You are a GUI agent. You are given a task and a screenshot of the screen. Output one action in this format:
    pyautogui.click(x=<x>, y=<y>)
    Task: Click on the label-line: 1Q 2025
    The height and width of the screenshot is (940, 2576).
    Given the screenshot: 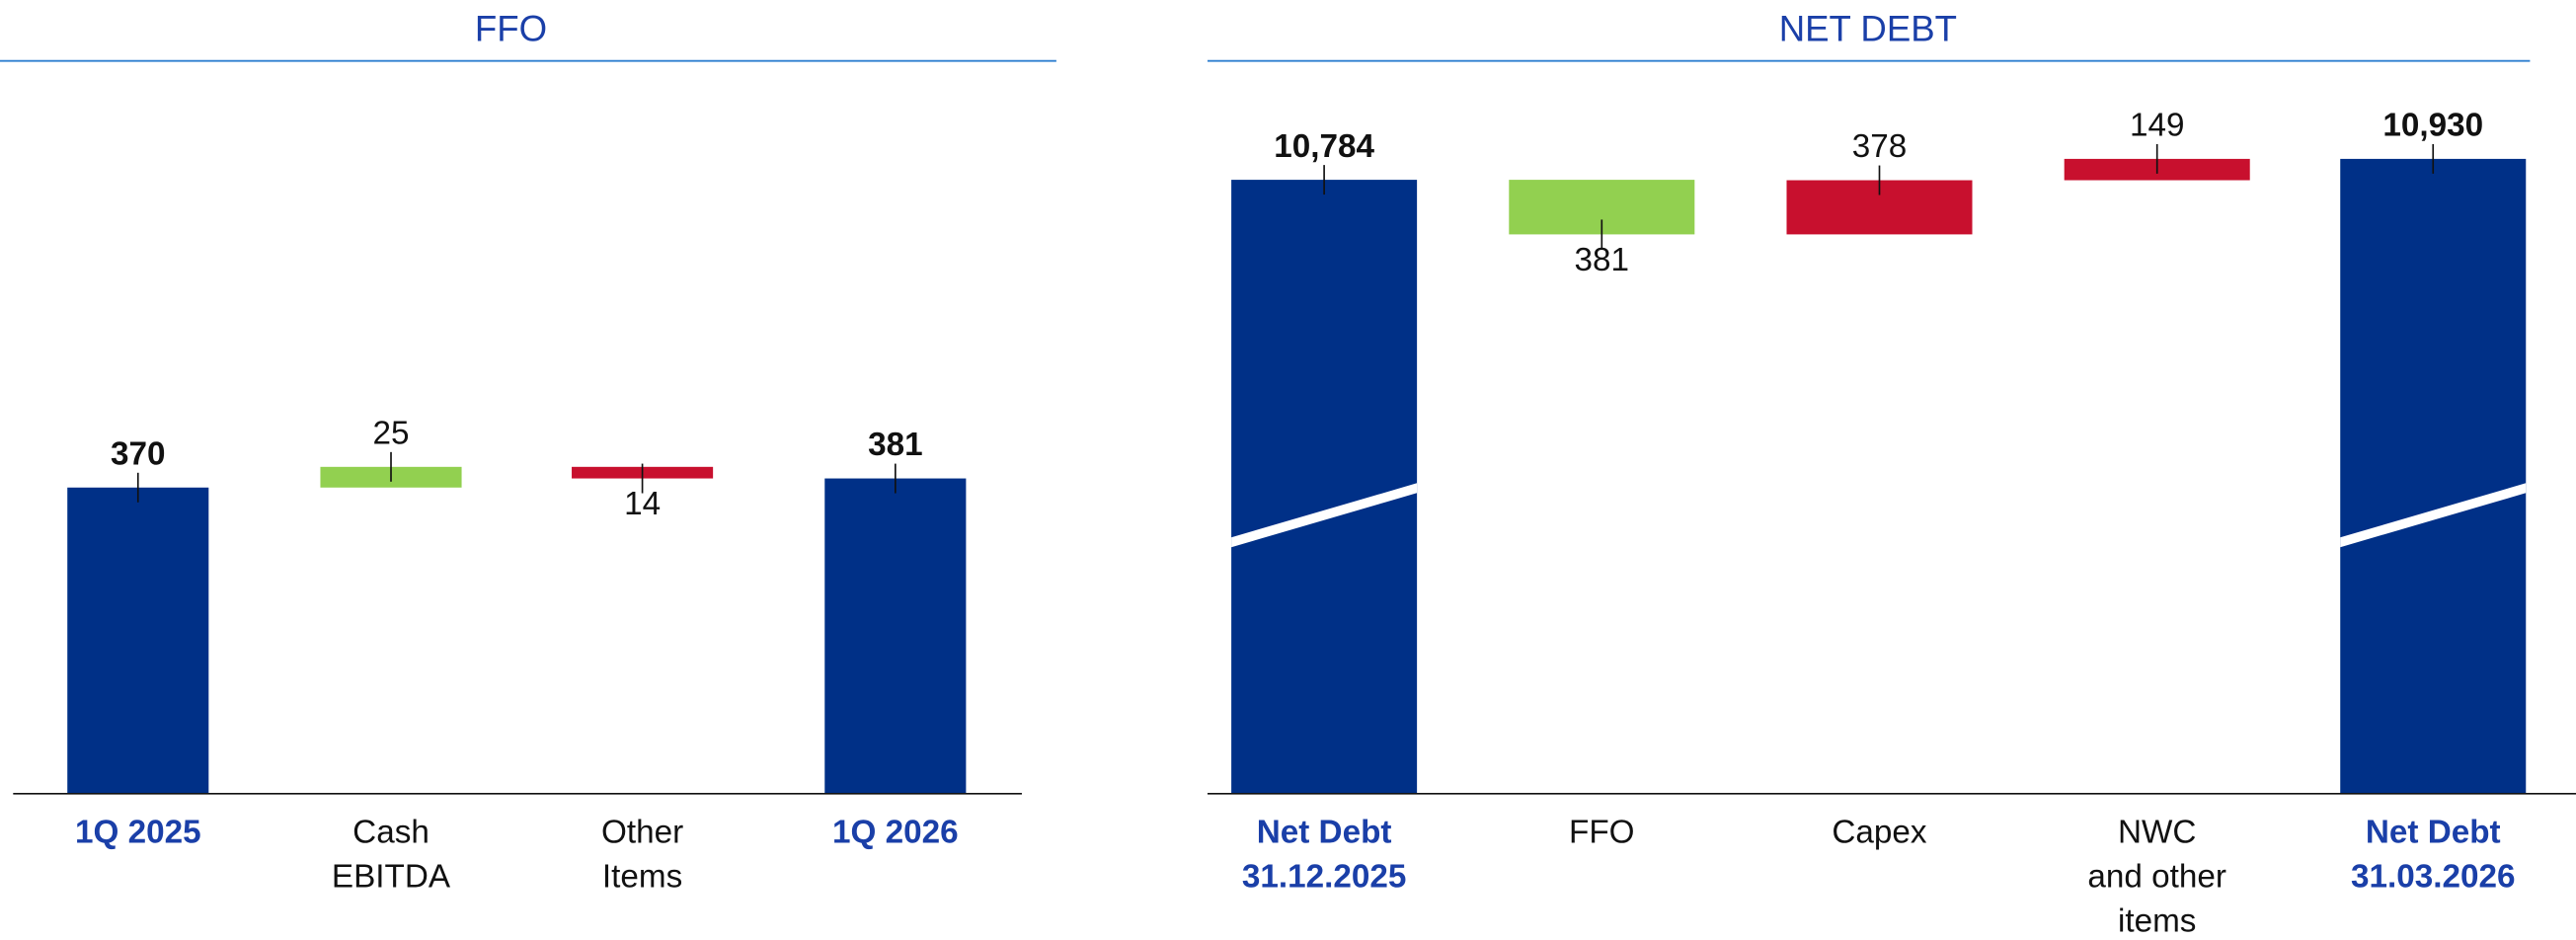 What is the action you would take?
    pyautogui.click(x=138, y=833)
    